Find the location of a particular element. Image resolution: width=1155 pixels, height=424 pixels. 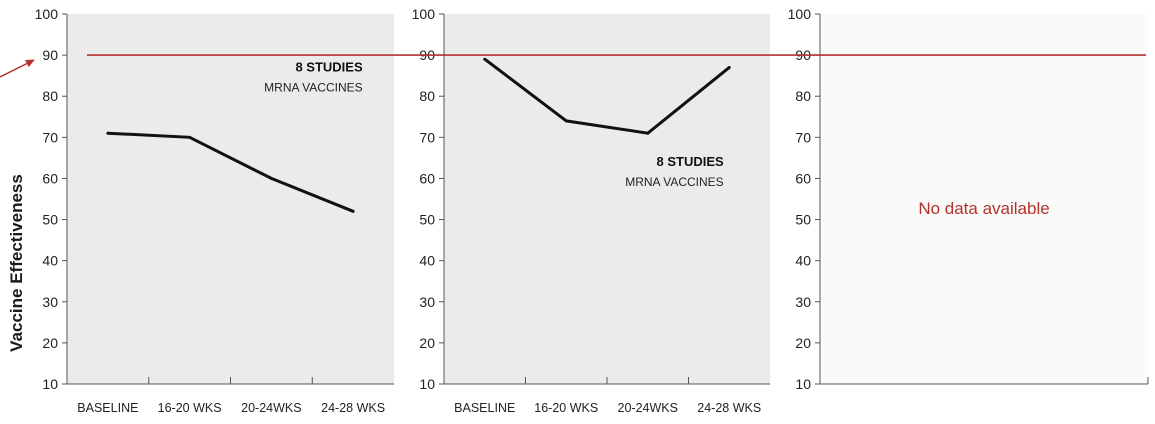

y-tick-label: 90 is located at coordinates (50, 55).